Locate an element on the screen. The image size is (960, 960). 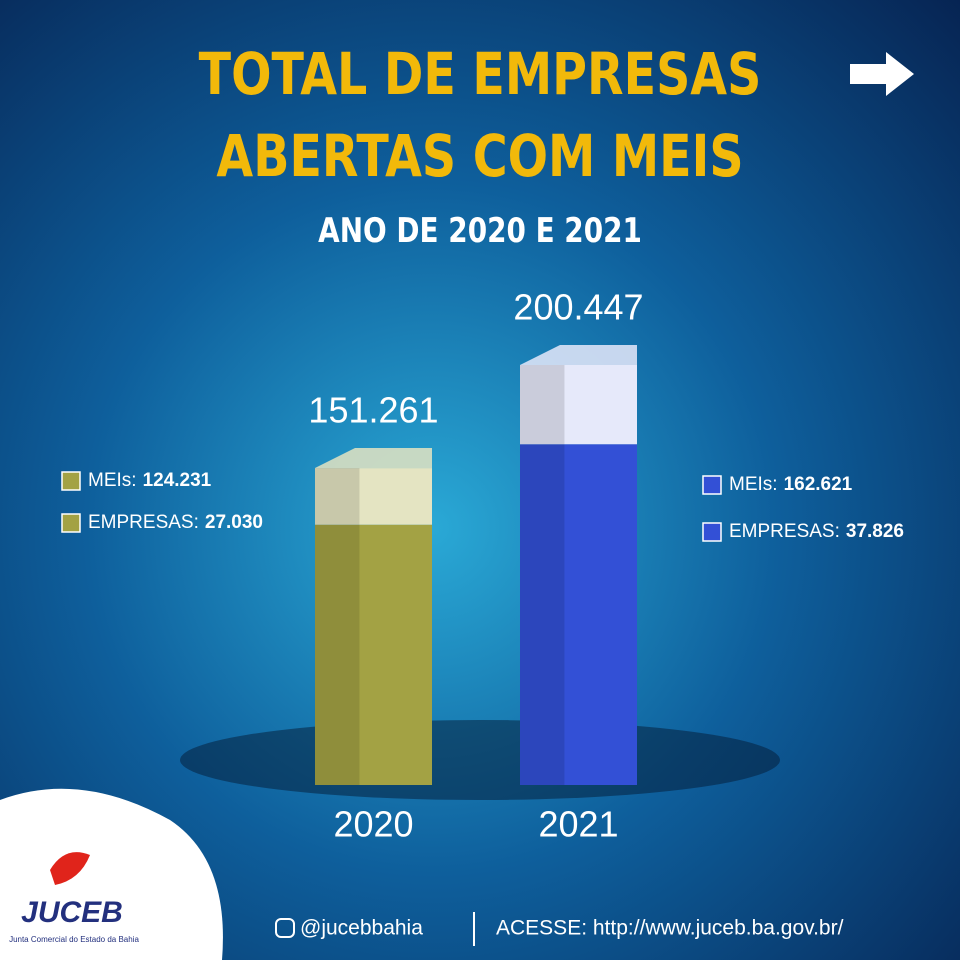
legend-value: 124.231 is located at coordinates (177, 480).